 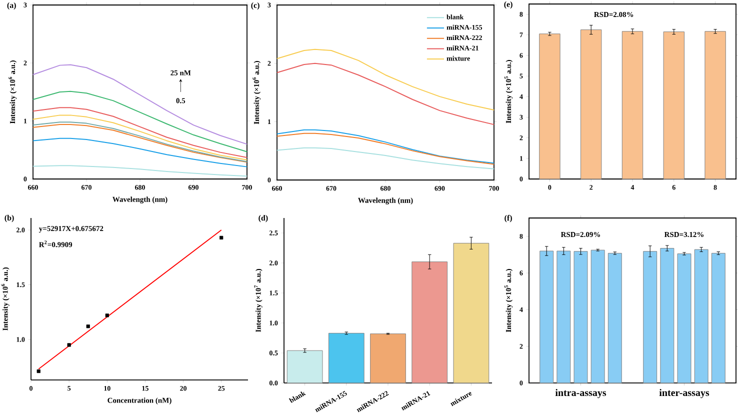 I want to click on chart-title: (e), so click(x=508, y=5).